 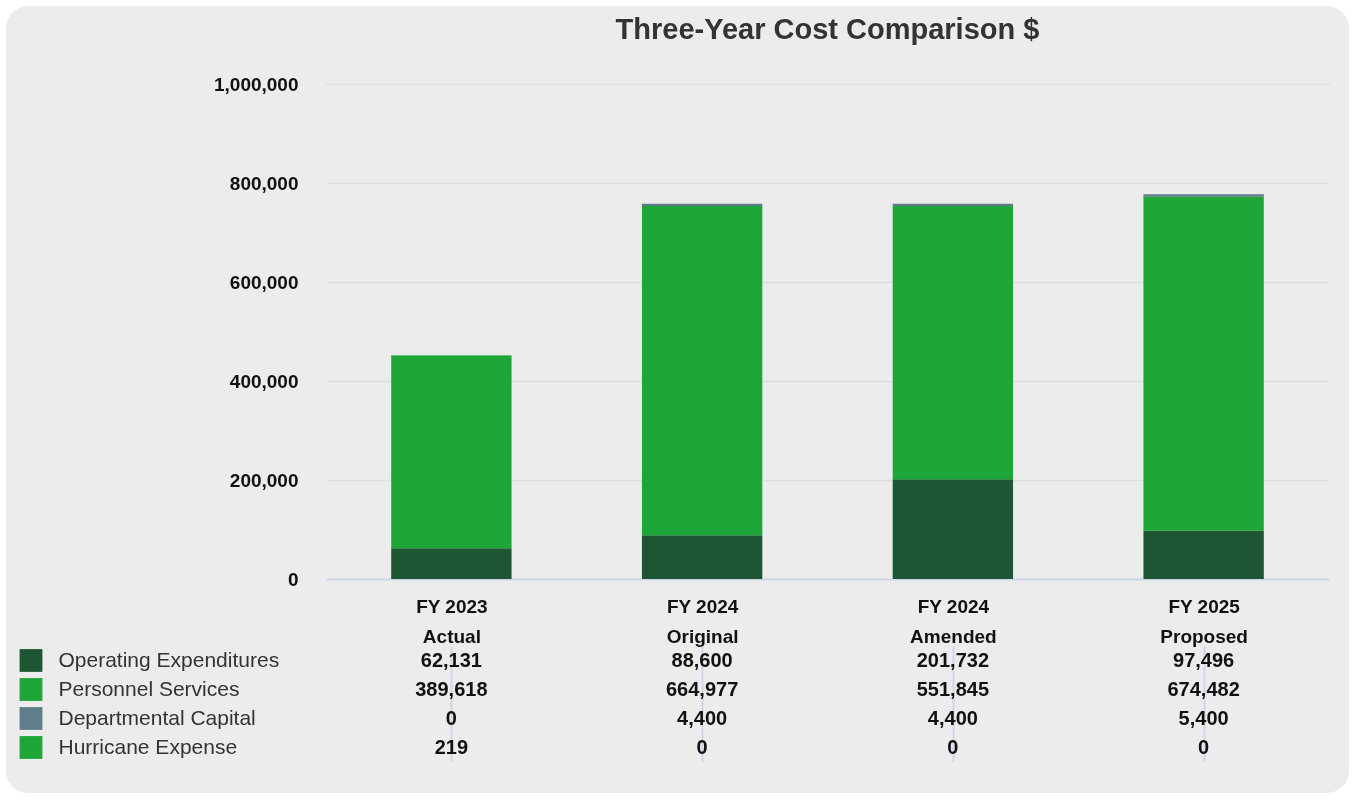 I want to click on data-label: 201,732, so click(x=953, y=659).